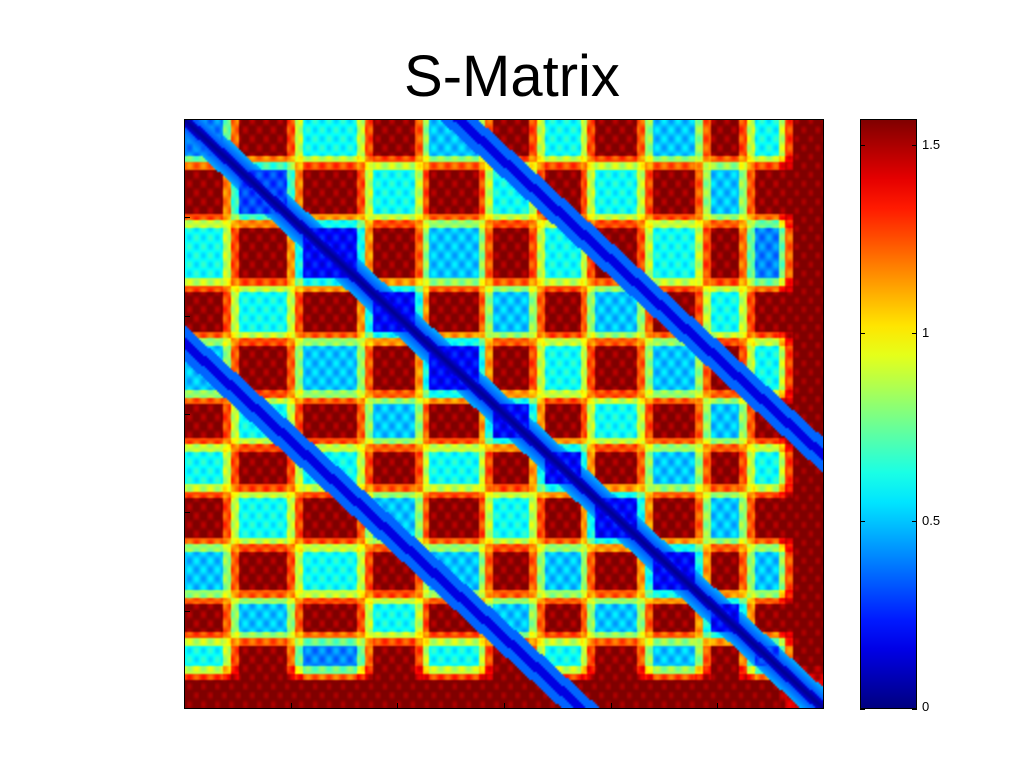  I want to click on colorbar-tick-label: 0.5, so click(931, 521).